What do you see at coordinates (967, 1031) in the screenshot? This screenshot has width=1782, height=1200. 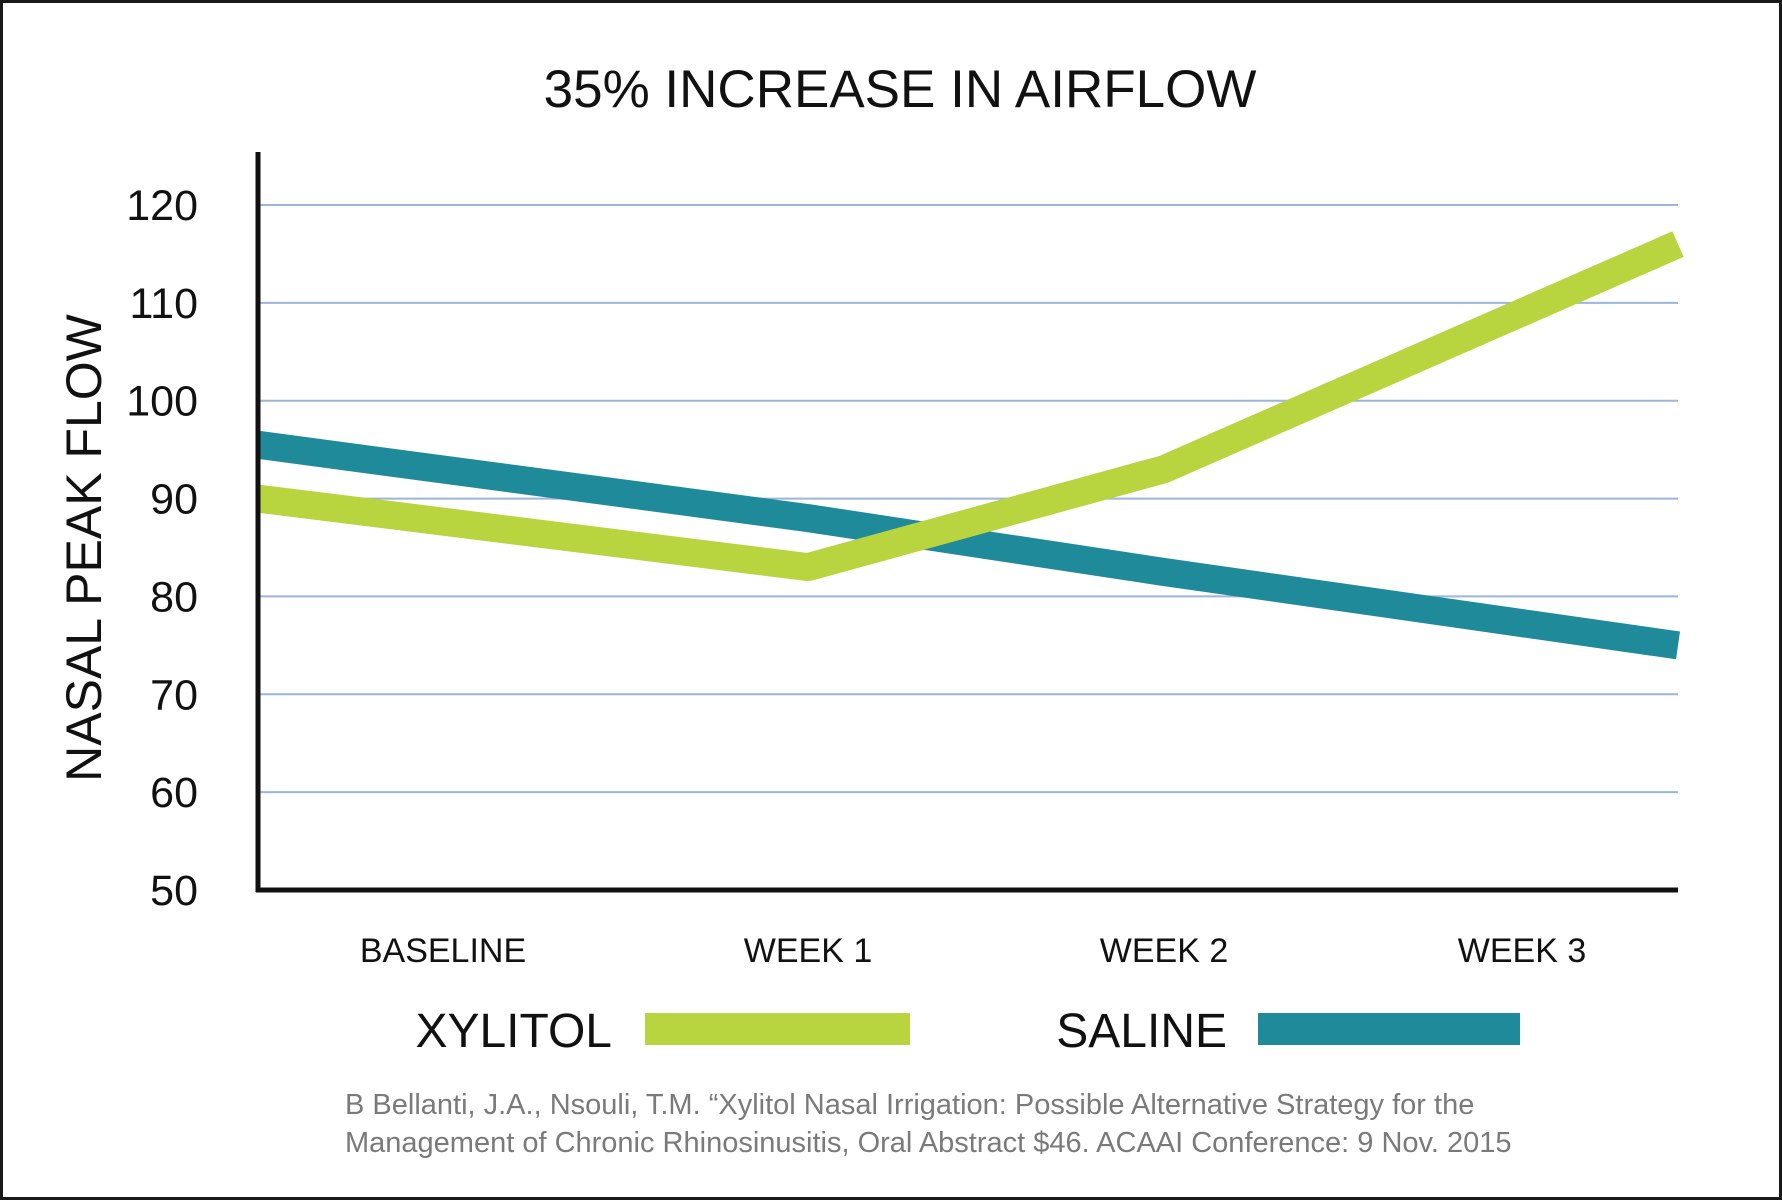 I see `legend: XYLITOL SALINE` at bounding box center [967, 1031].